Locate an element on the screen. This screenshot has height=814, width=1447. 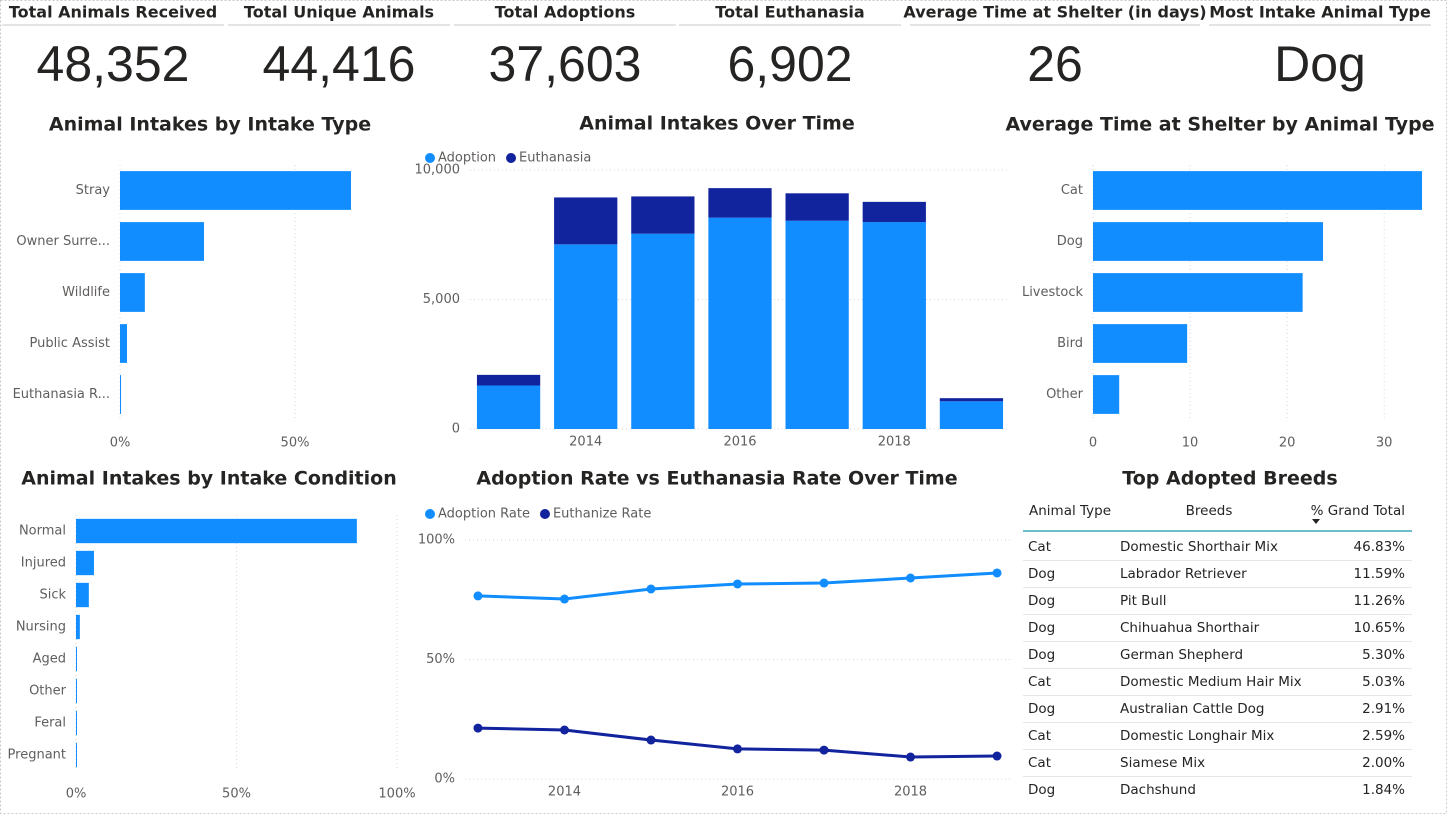
card-value: 44,416 is located at coordinates (339, 64).